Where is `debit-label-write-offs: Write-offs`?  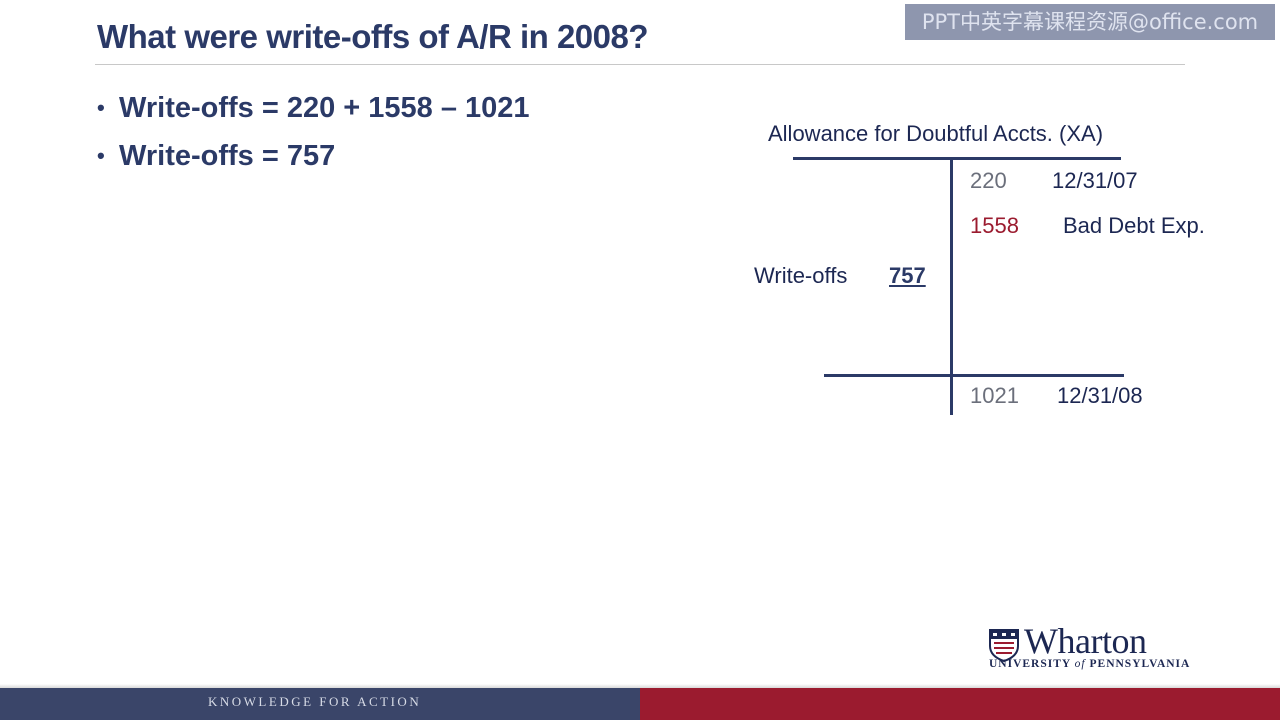
debit-label-write-offs: Write-offs is located at coordinates (801, 275).